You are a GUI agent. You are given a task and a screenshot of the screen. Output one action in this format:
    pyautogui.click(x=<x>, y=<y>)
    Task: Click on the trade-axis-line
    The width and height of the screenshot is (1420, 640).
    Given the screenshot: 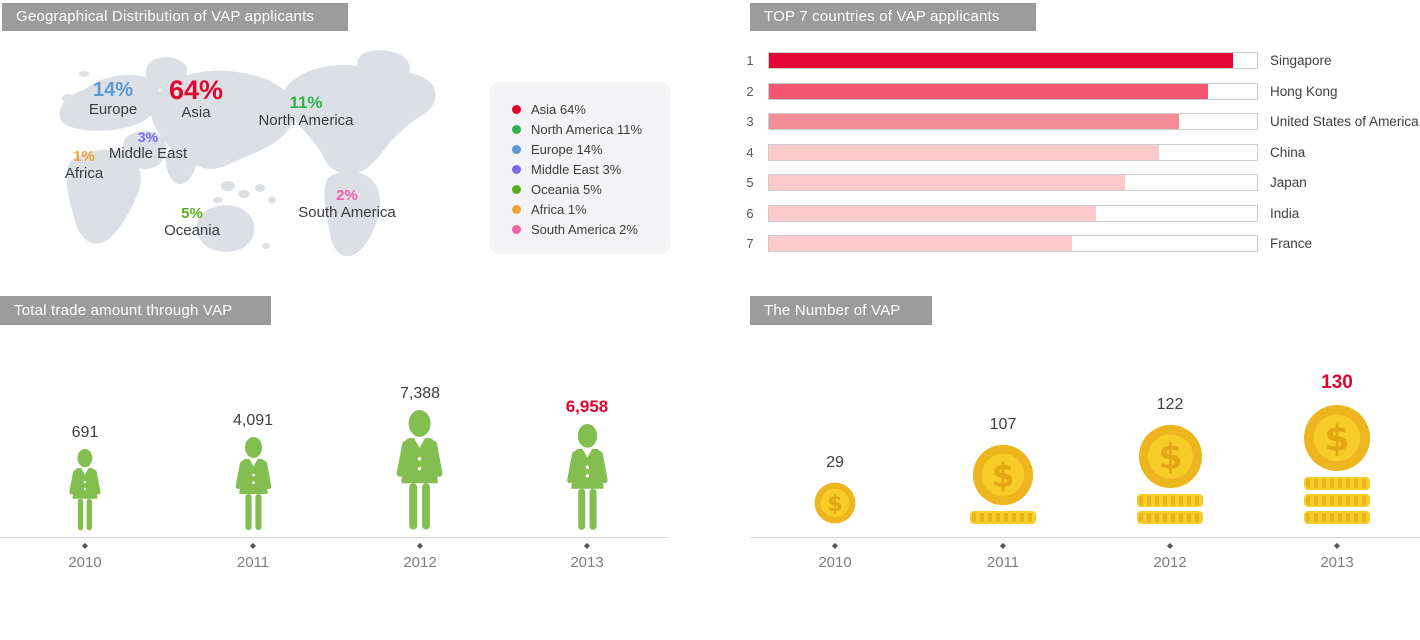 What is the action you would take?
    pyautogui.click(x=334, y=537)
    